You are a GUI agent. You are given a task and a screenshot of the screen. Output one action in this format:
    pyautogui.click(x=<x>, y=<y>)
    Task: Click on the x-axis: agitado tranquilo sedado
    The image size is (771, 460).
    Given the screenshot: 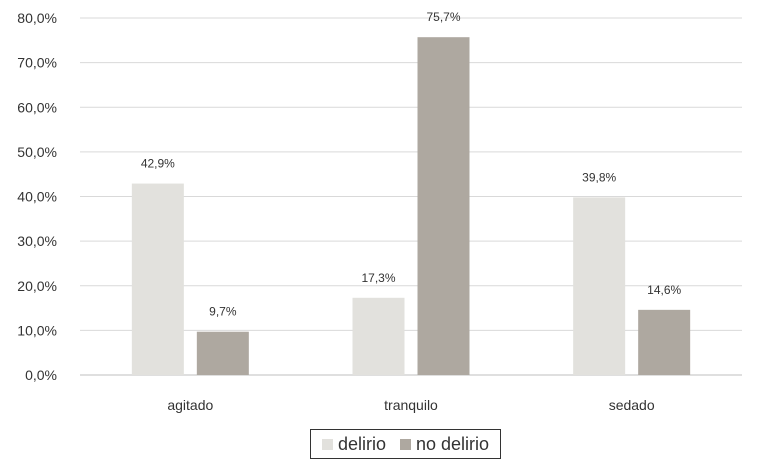 What is the action you would take?
    pyautogui.click(x=410, y=405)
    